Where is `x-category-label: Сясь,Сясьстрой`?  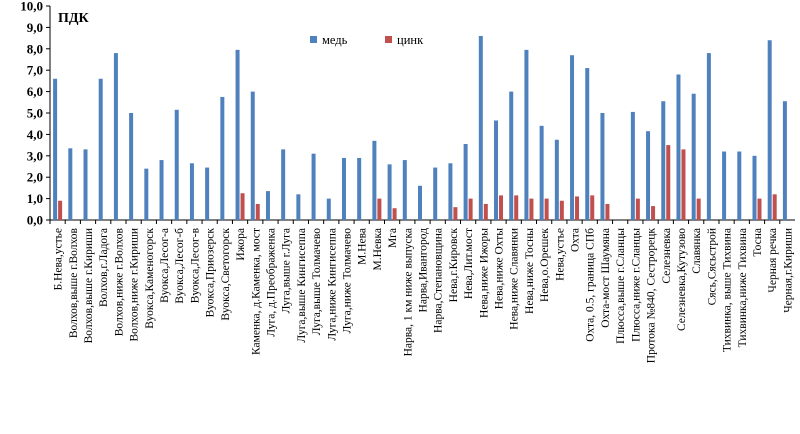
x-category-label: Сясь,Сясьстрой is located at coordinates (712, 266).